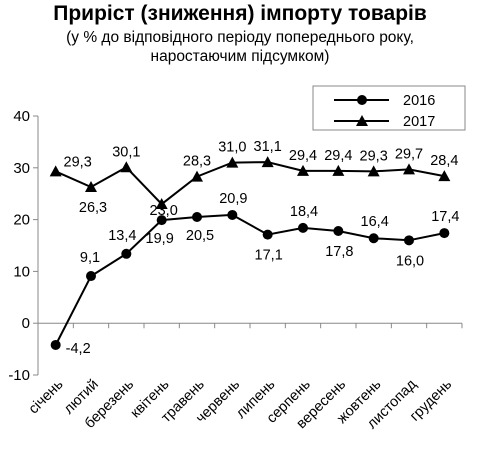 This screenshot has height=459, width=480. I want to click on data-label-2017: 29,7, so click(409, 154).